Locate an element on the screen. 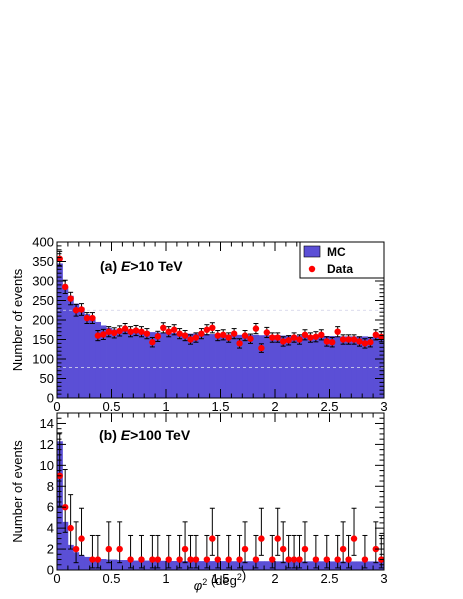 Image resolution: width=463 pixels, height=599 pixels. x-axis-label-part: (deg is located at coordinates (222, 580).